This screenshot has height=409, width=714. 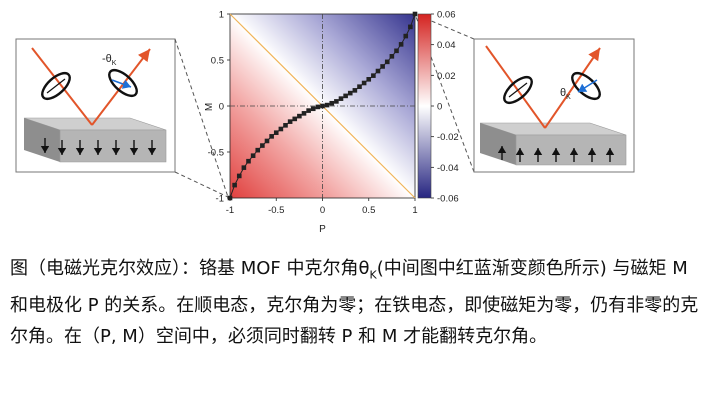 I want to click on left-incident-polarization, so click(x=56, y=86).